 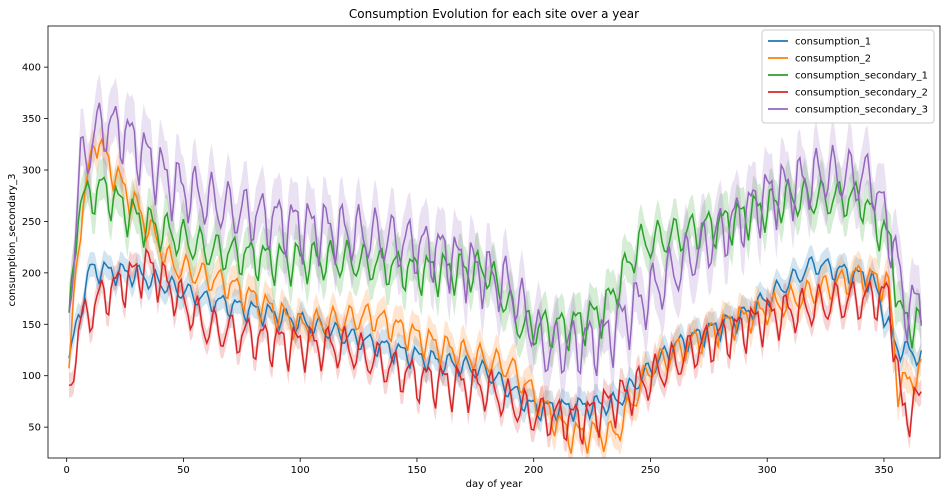 I want to click on x-tick-label: 300, so click(x=767, y=470).